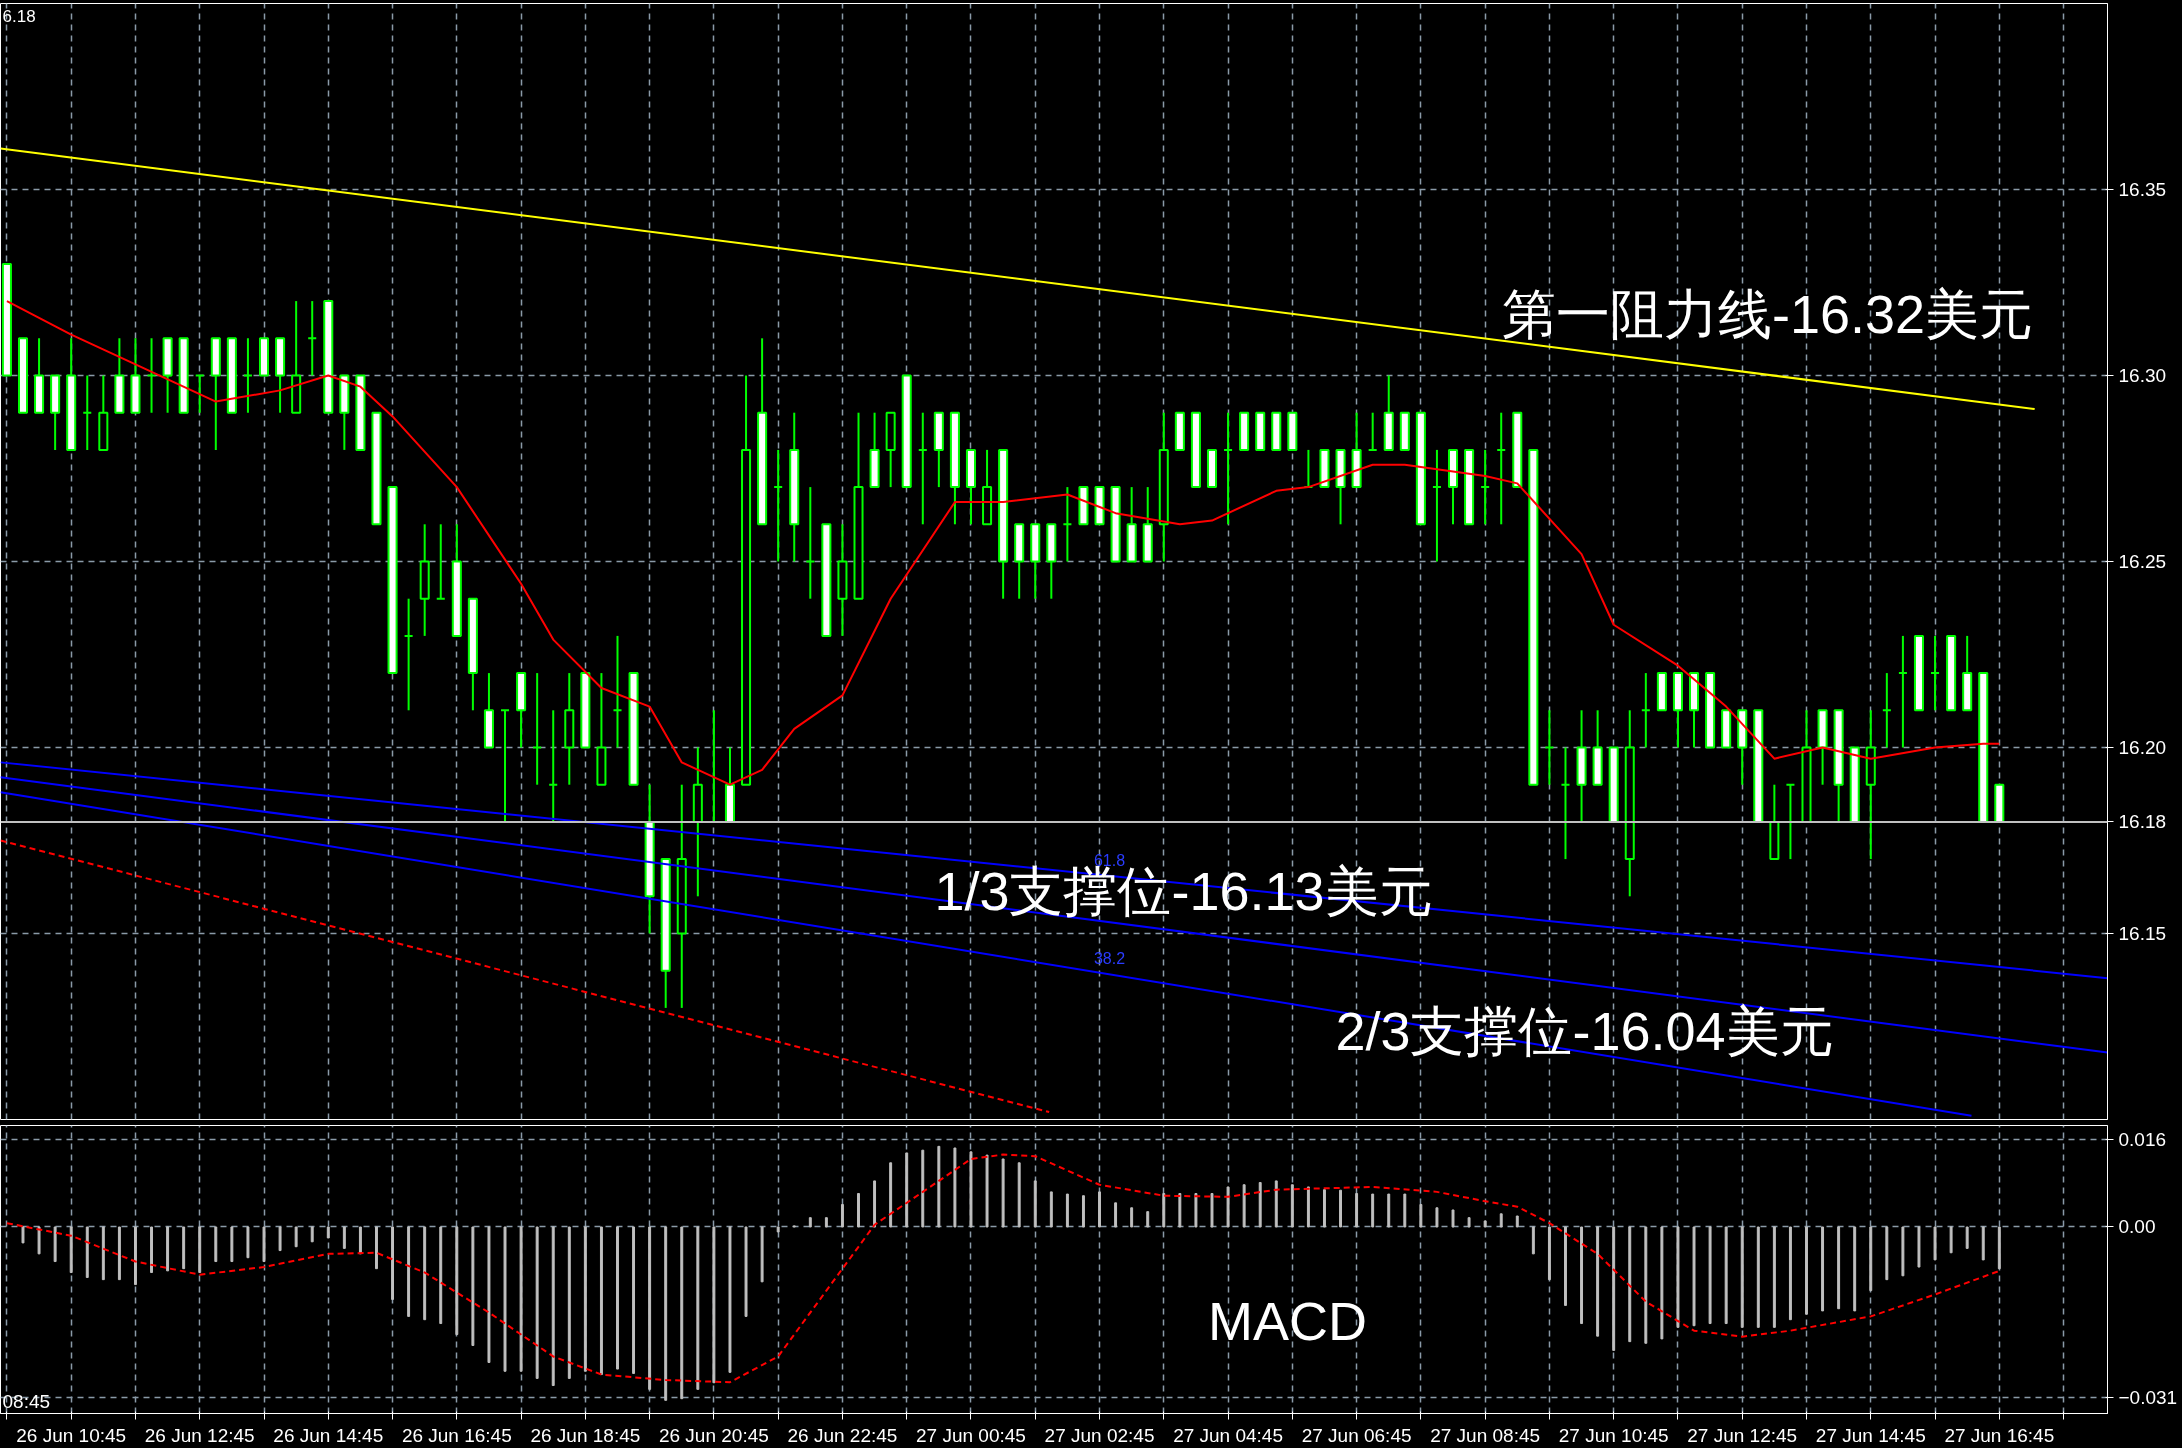 This screenshot has height=1450, width=2182. Describe the element at coordinates (71, 1435) in the screenshot. I see `x-tick-label: 26 Jun 10:45` at that location.